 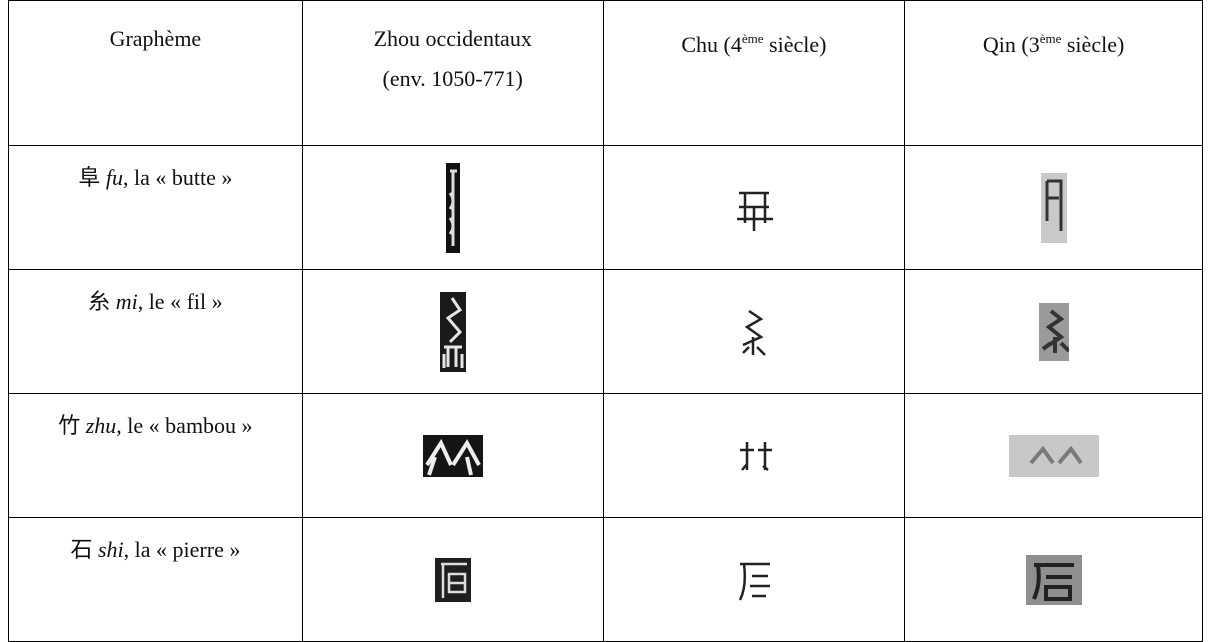 I want to click on gloss: , la « butte », so click(x=178, y=177).